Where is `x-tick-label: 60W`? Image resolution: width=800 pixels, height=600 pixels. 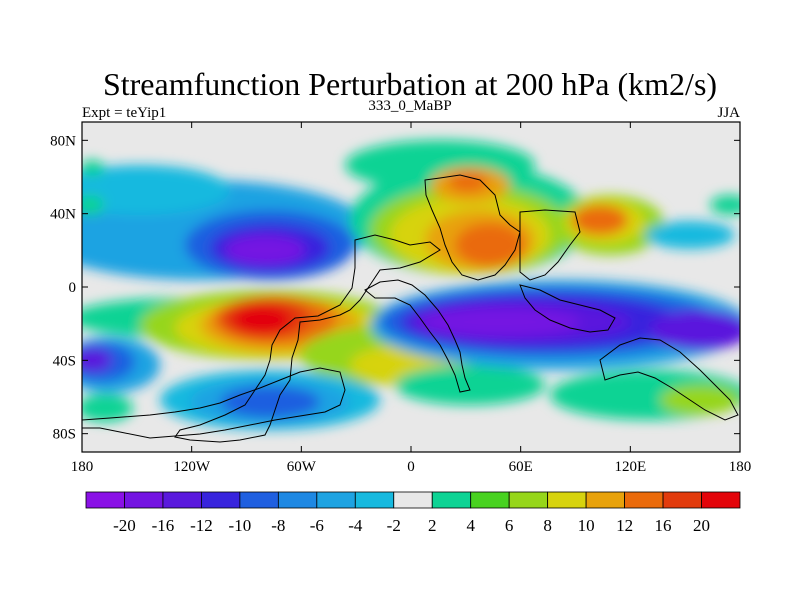
x-tick-label: 60W is located at coordinates (302, 467).